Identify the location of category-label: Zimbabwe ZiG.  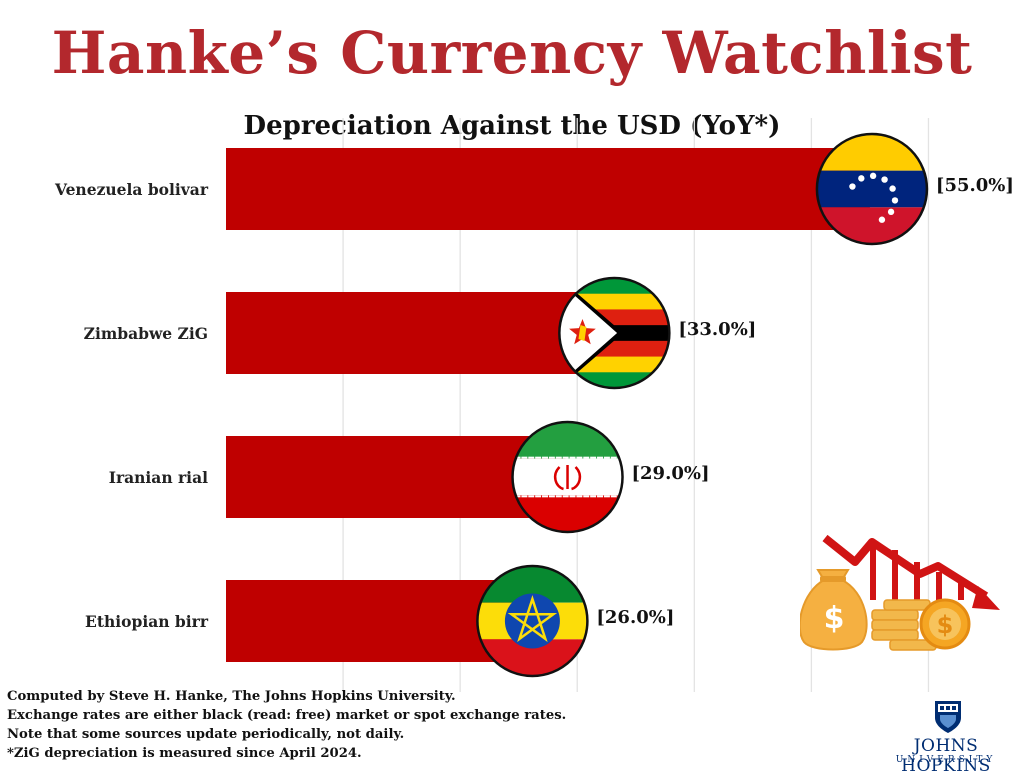
(146, 333).